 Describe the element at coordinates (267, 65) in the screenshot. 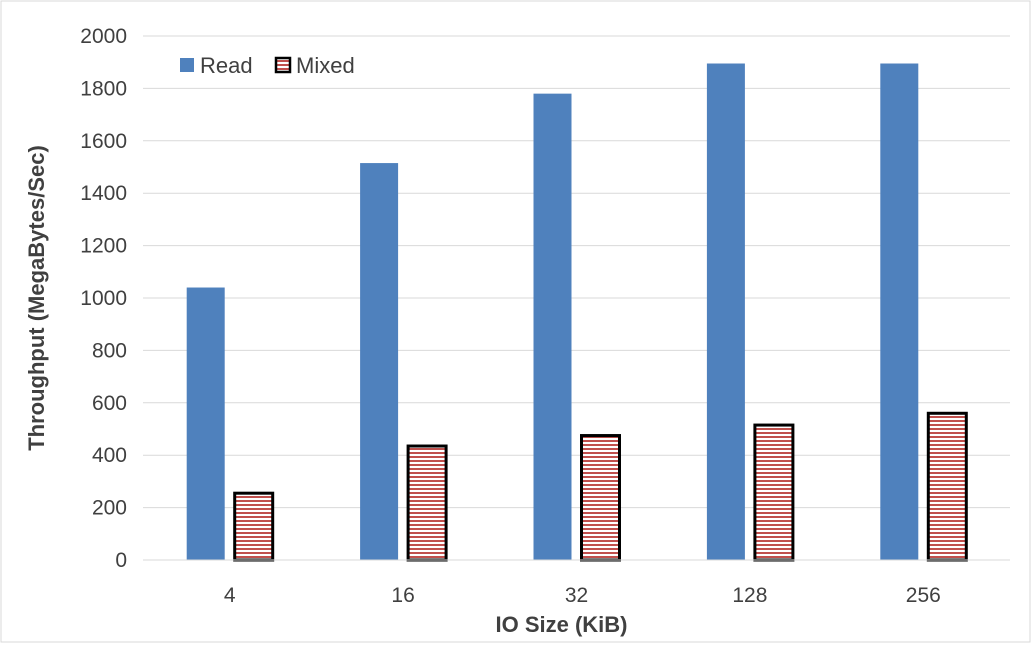

I see `legend: Read Mixed` at that location.